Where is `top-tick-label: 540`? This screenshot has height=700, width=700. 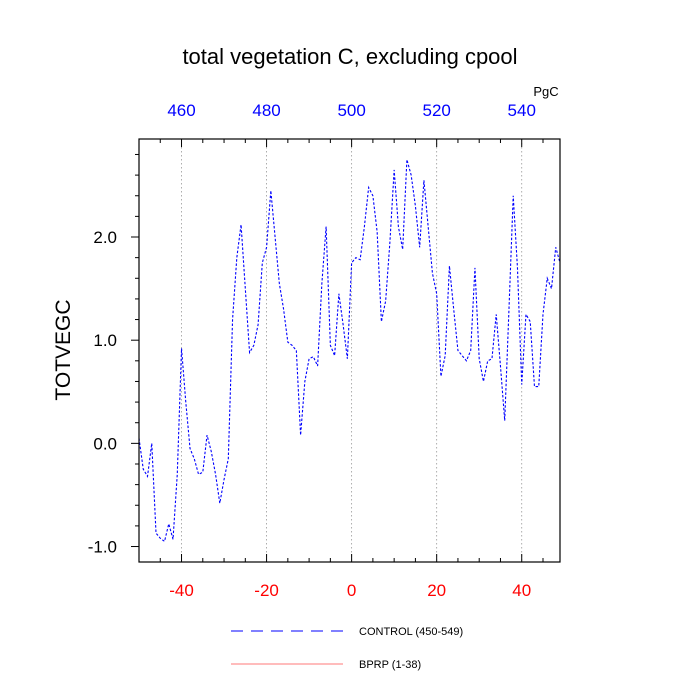 top-tick-label: 540 is located at coordinates (522, 110).